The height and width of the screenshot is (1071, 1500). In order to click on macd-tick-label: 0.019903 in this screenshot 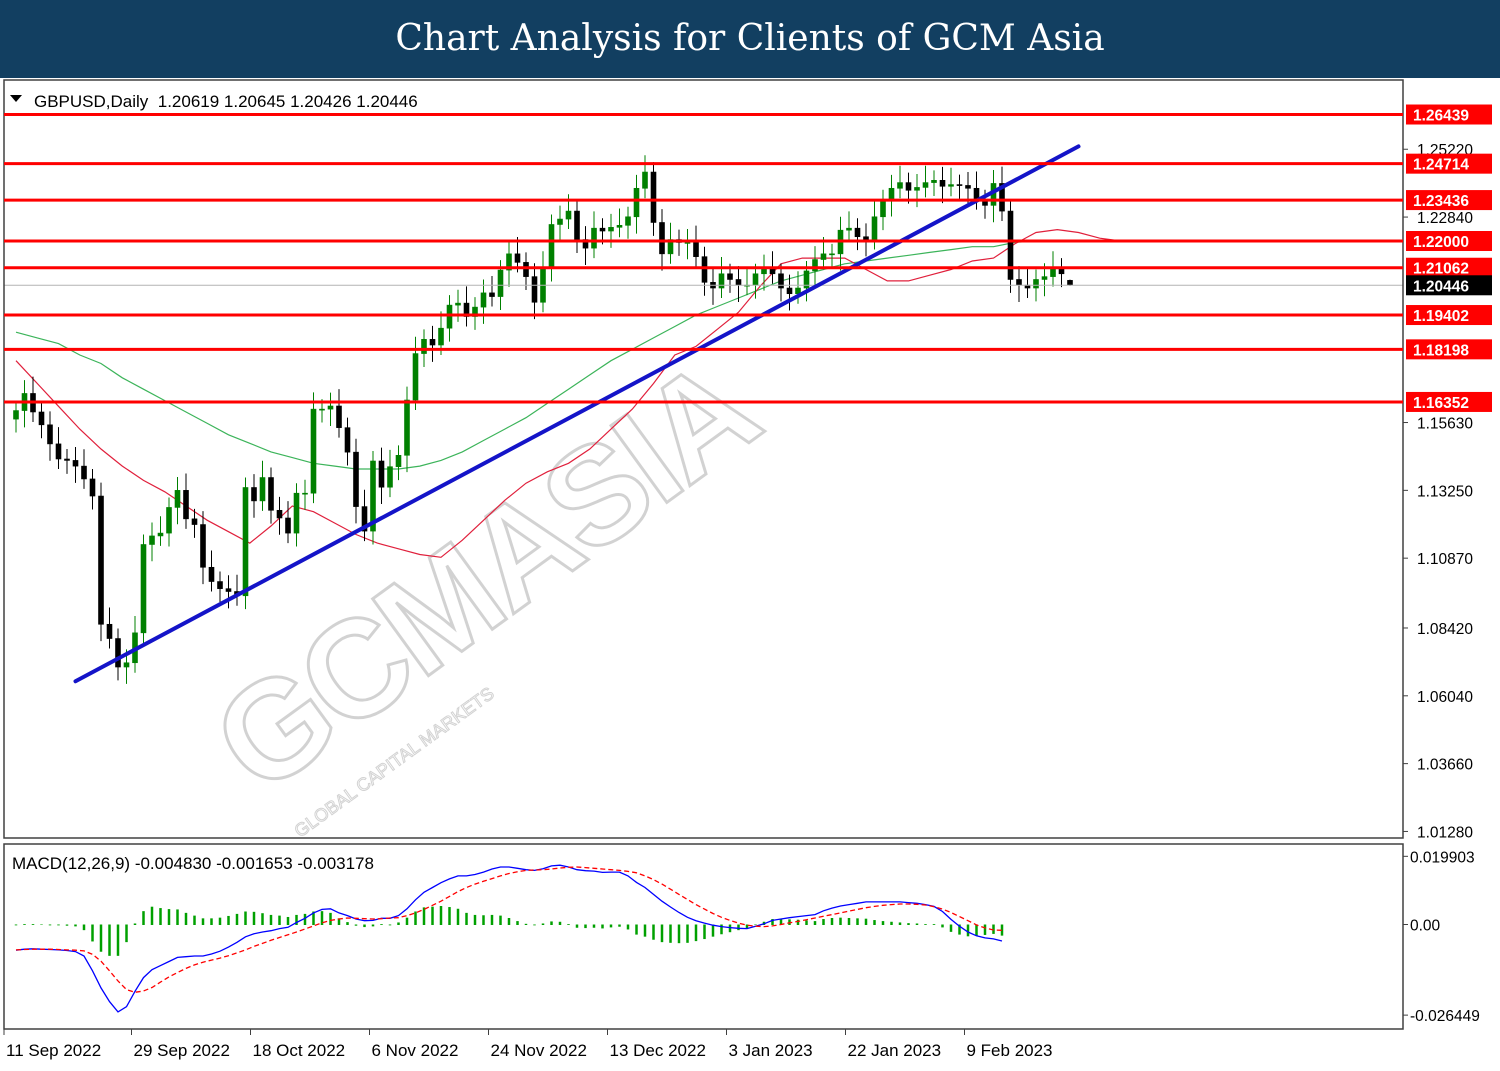, I will do `click(1442, 857)`.